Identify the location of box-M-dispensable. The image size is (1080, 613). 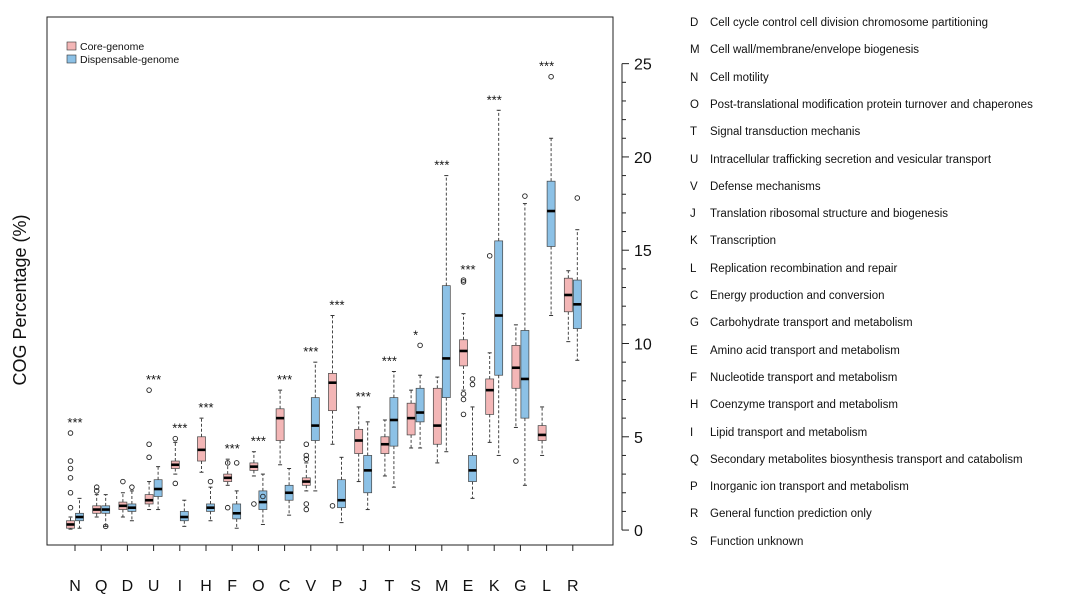
(446, 314).